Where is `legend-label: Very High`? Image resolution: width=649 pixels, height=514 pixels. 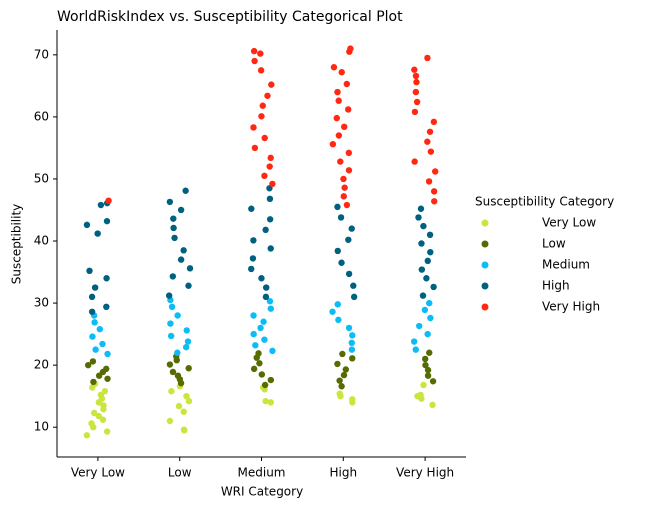
legend-label: Very High is located at coordinates (571, 307).